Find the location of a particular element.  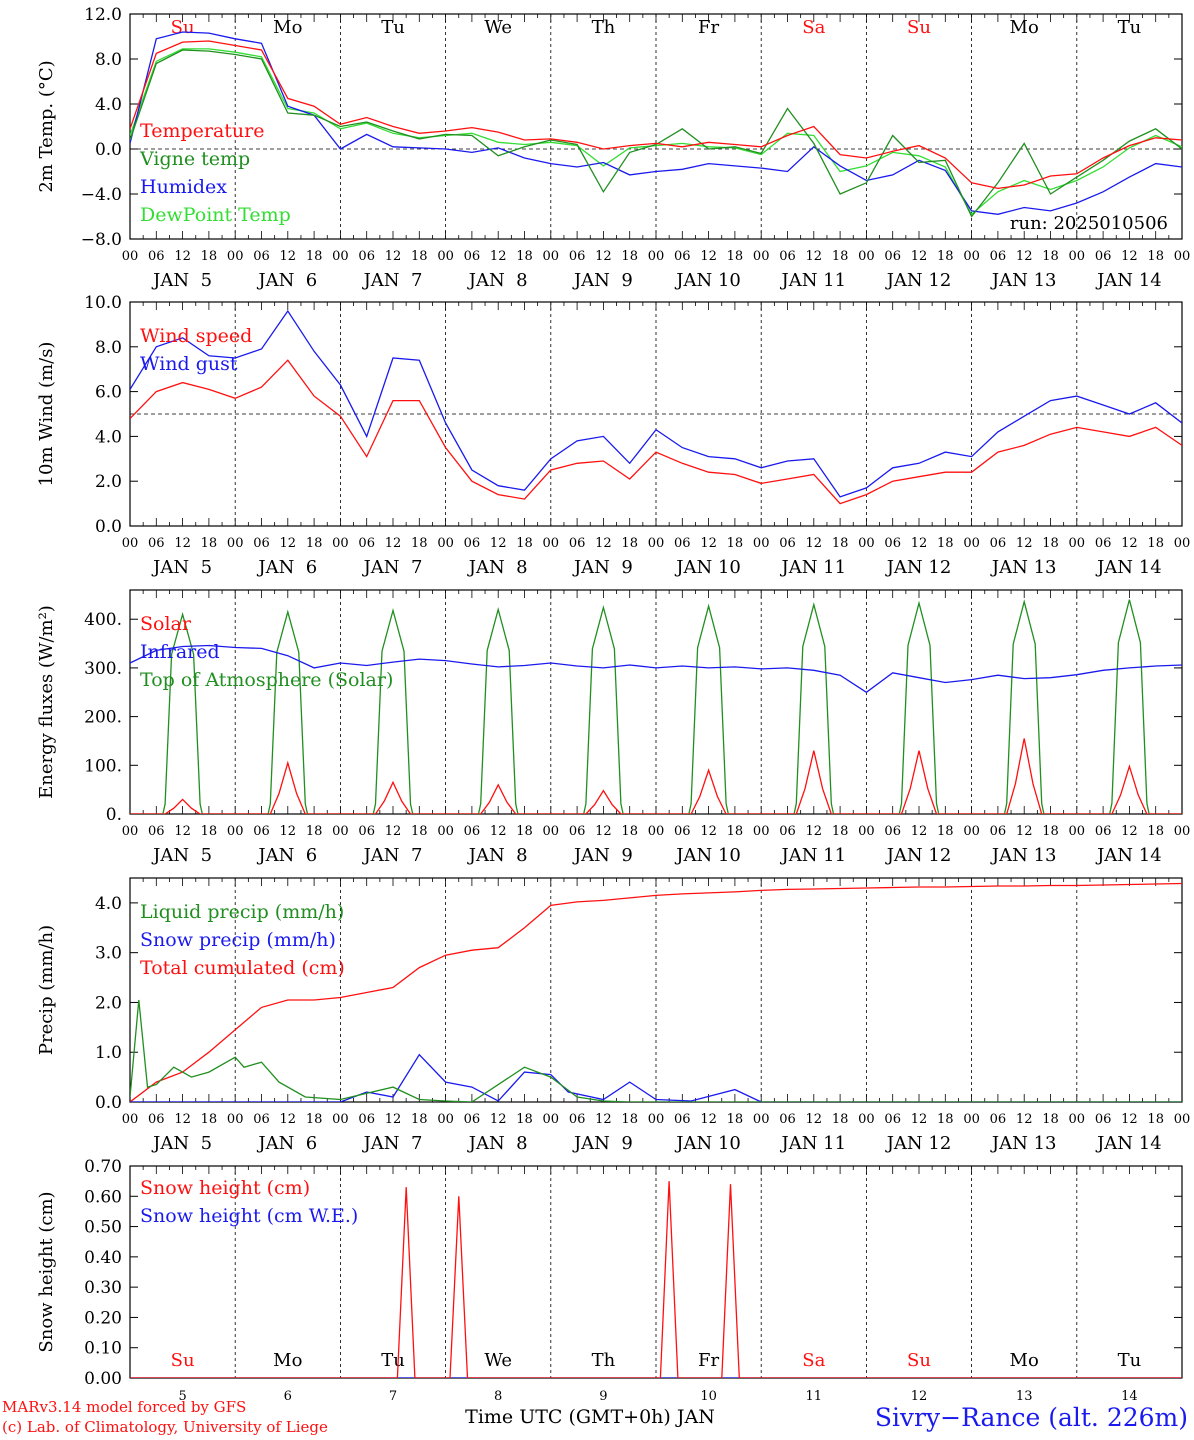

y-tick-label: 0.70 is located at coordinates (103, 1167).